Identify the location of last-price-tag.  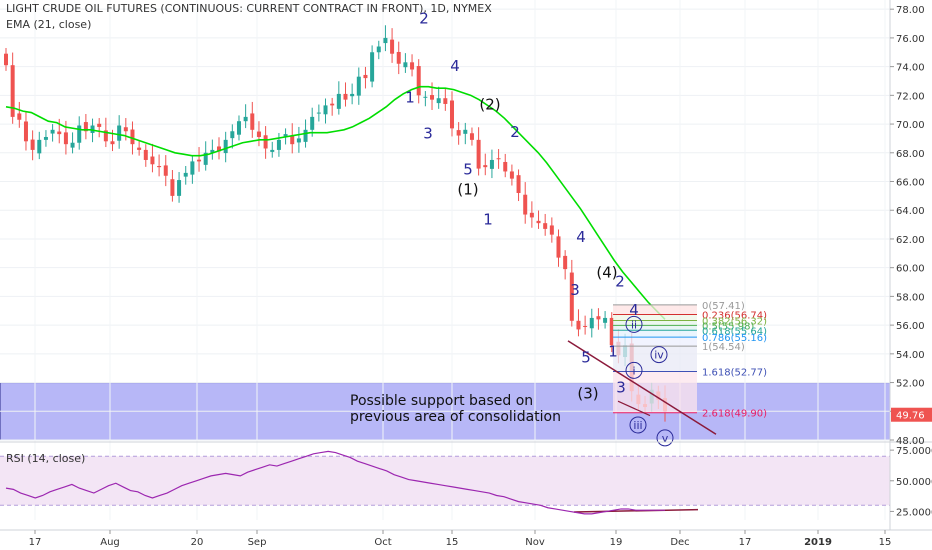
(911, 414).